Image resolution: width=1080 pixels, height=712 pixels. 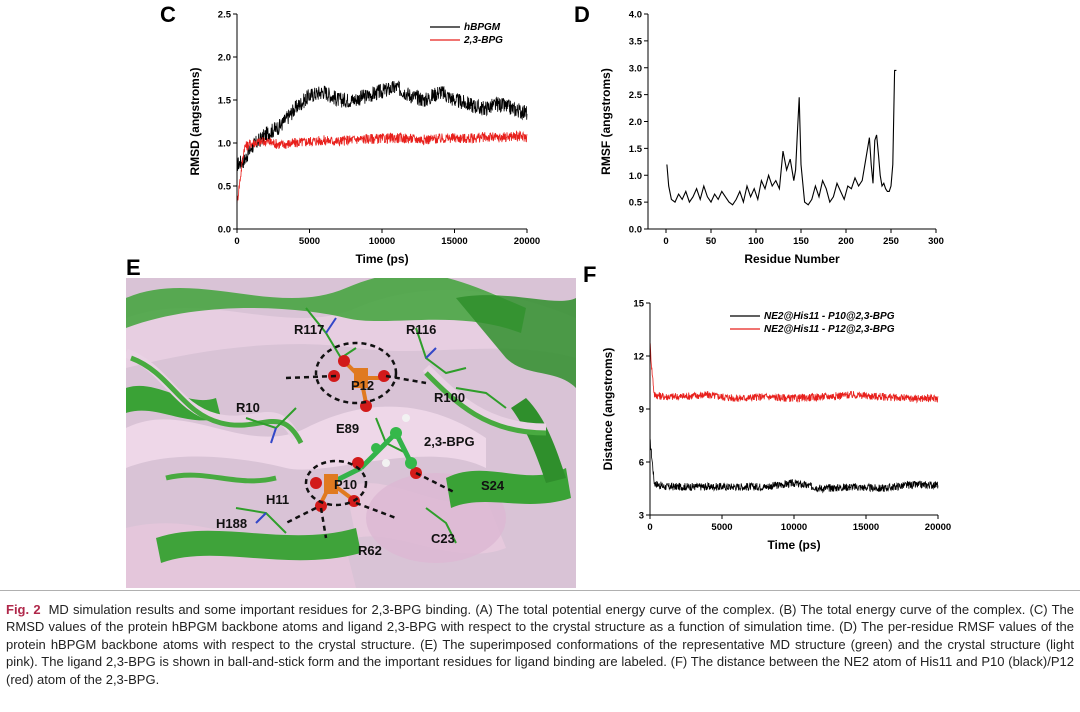 What do you see at coordinates (309, 329) in the screenshot?
I see `label-r117: R117` at bounding box center [309, 329].